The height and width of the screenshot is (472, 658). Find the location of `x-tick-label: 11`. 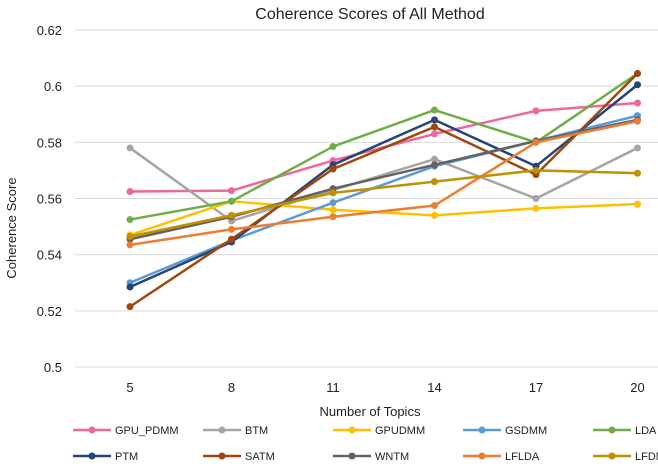

x-tick-label: 11 is located at coordinates (333, 387).